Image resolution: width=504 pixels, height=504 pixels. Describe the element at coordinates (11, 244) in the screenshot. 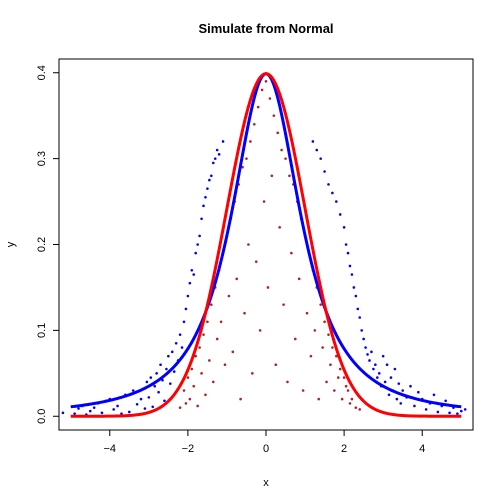

I see `y-axis-title: y` at that location.